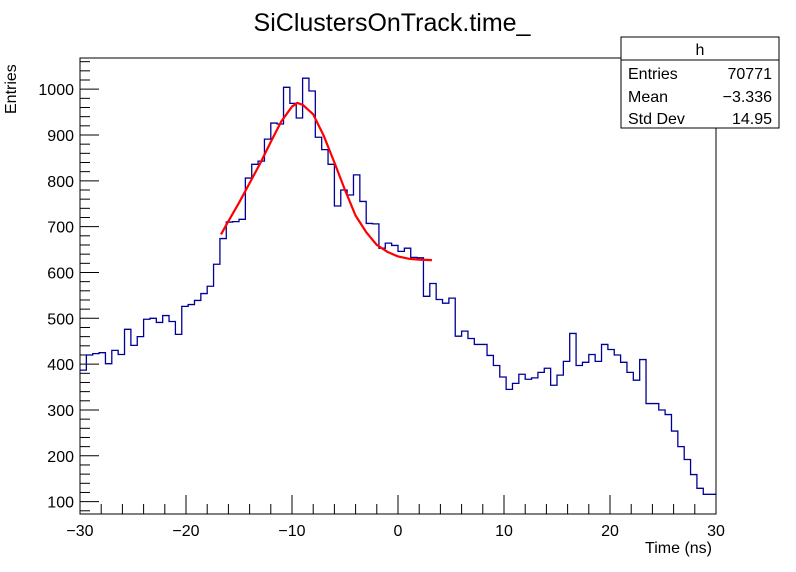  I want to click on fit-curve-group, so click(326, 181).